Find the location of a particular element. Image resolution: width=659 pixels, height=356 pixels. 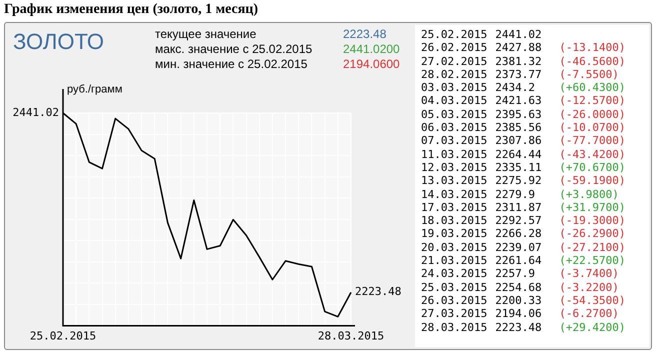

text: (-26.0000) is located at coordinates (592, 114).